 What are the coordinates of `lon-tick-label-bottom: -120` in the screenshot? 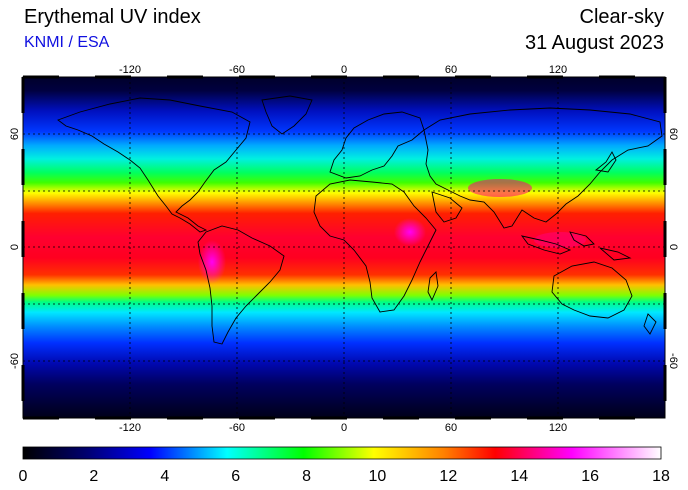 It's located at (130, 428).